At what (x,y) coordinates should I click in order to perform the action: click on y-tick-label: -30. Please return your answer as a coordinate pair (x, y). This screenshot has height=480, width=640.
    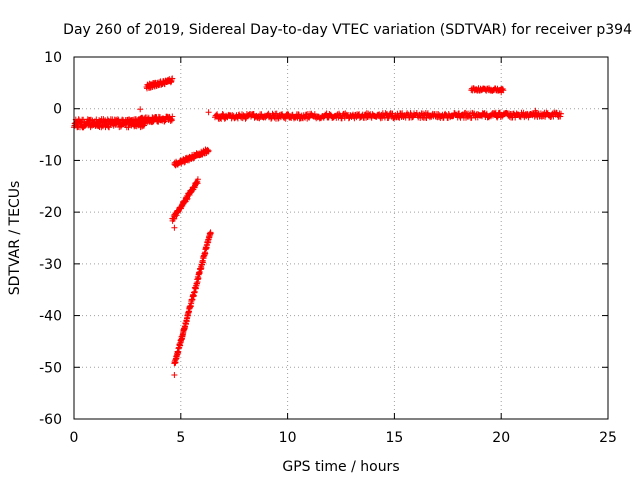
    Looking at the image, I should click on (50, 265).